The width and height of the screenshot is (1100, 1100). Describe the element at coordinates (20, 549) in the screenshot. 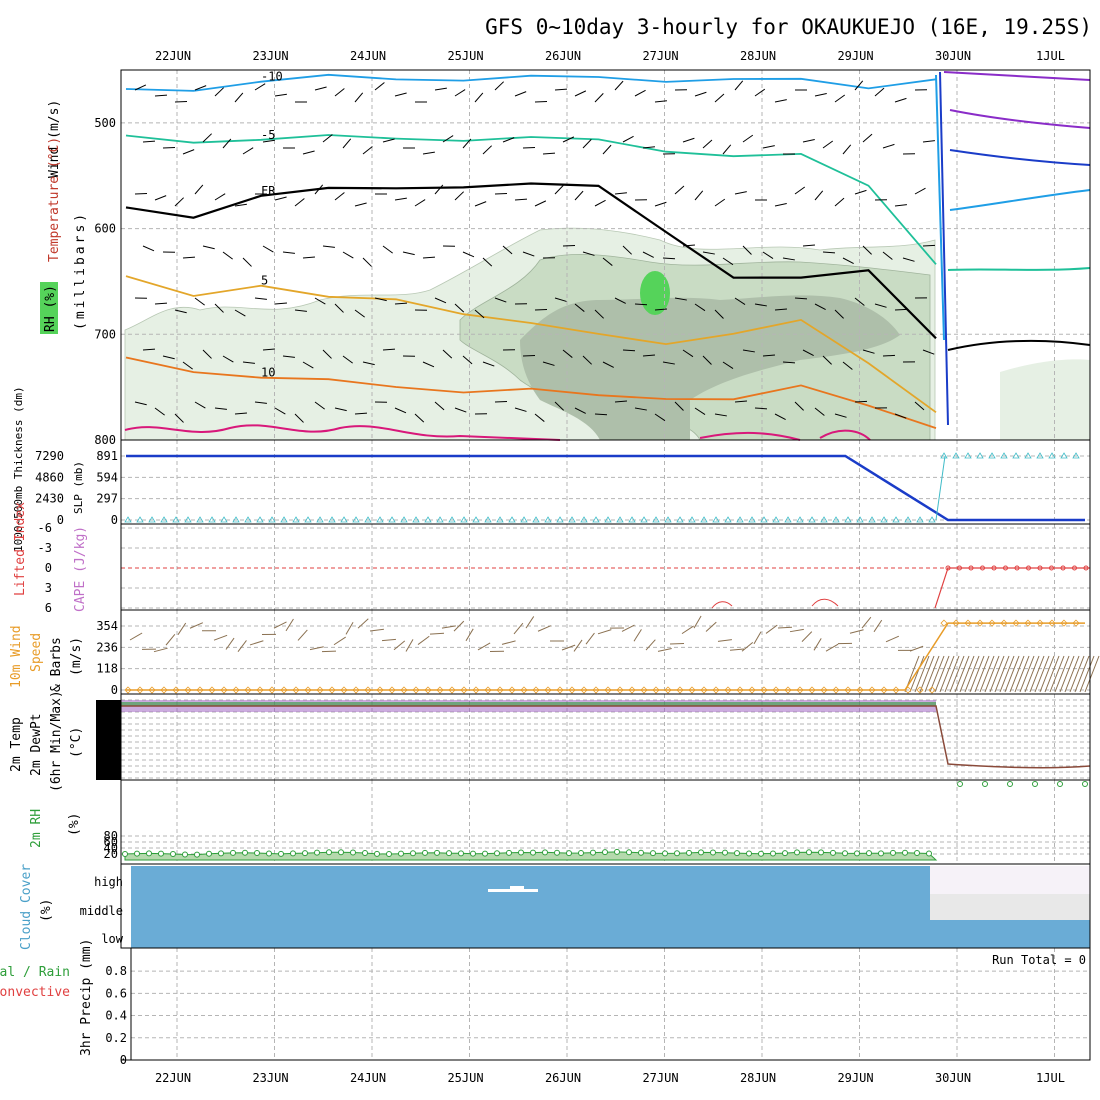

I see `lifted-index-axis-label: Lifted Index` at that location.